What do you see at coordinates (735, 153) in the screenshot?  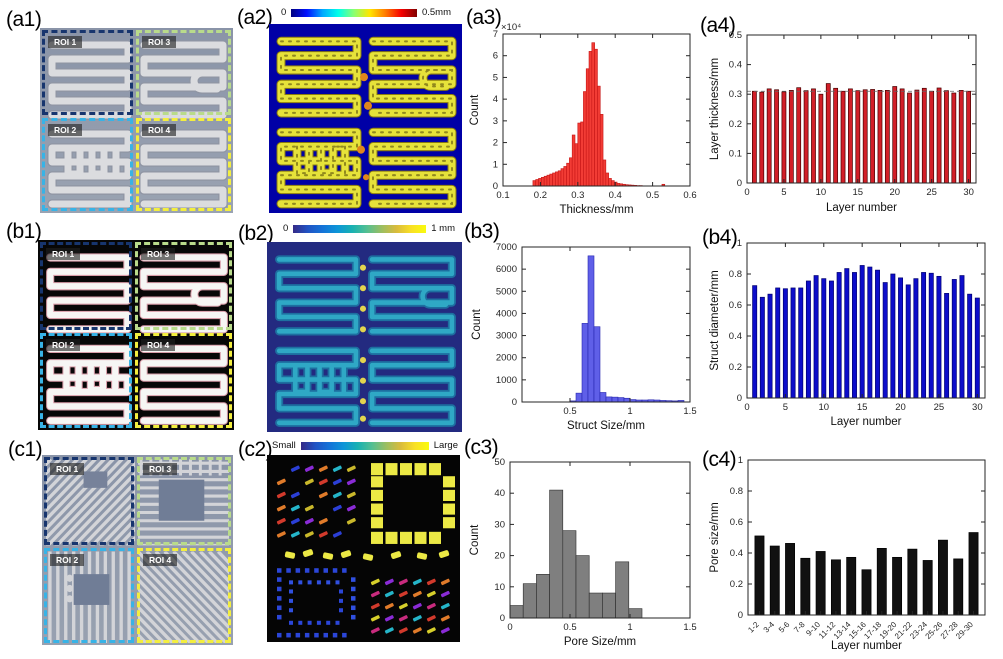 I see `svg-text: 0.1` at bounding box center [735, 153].